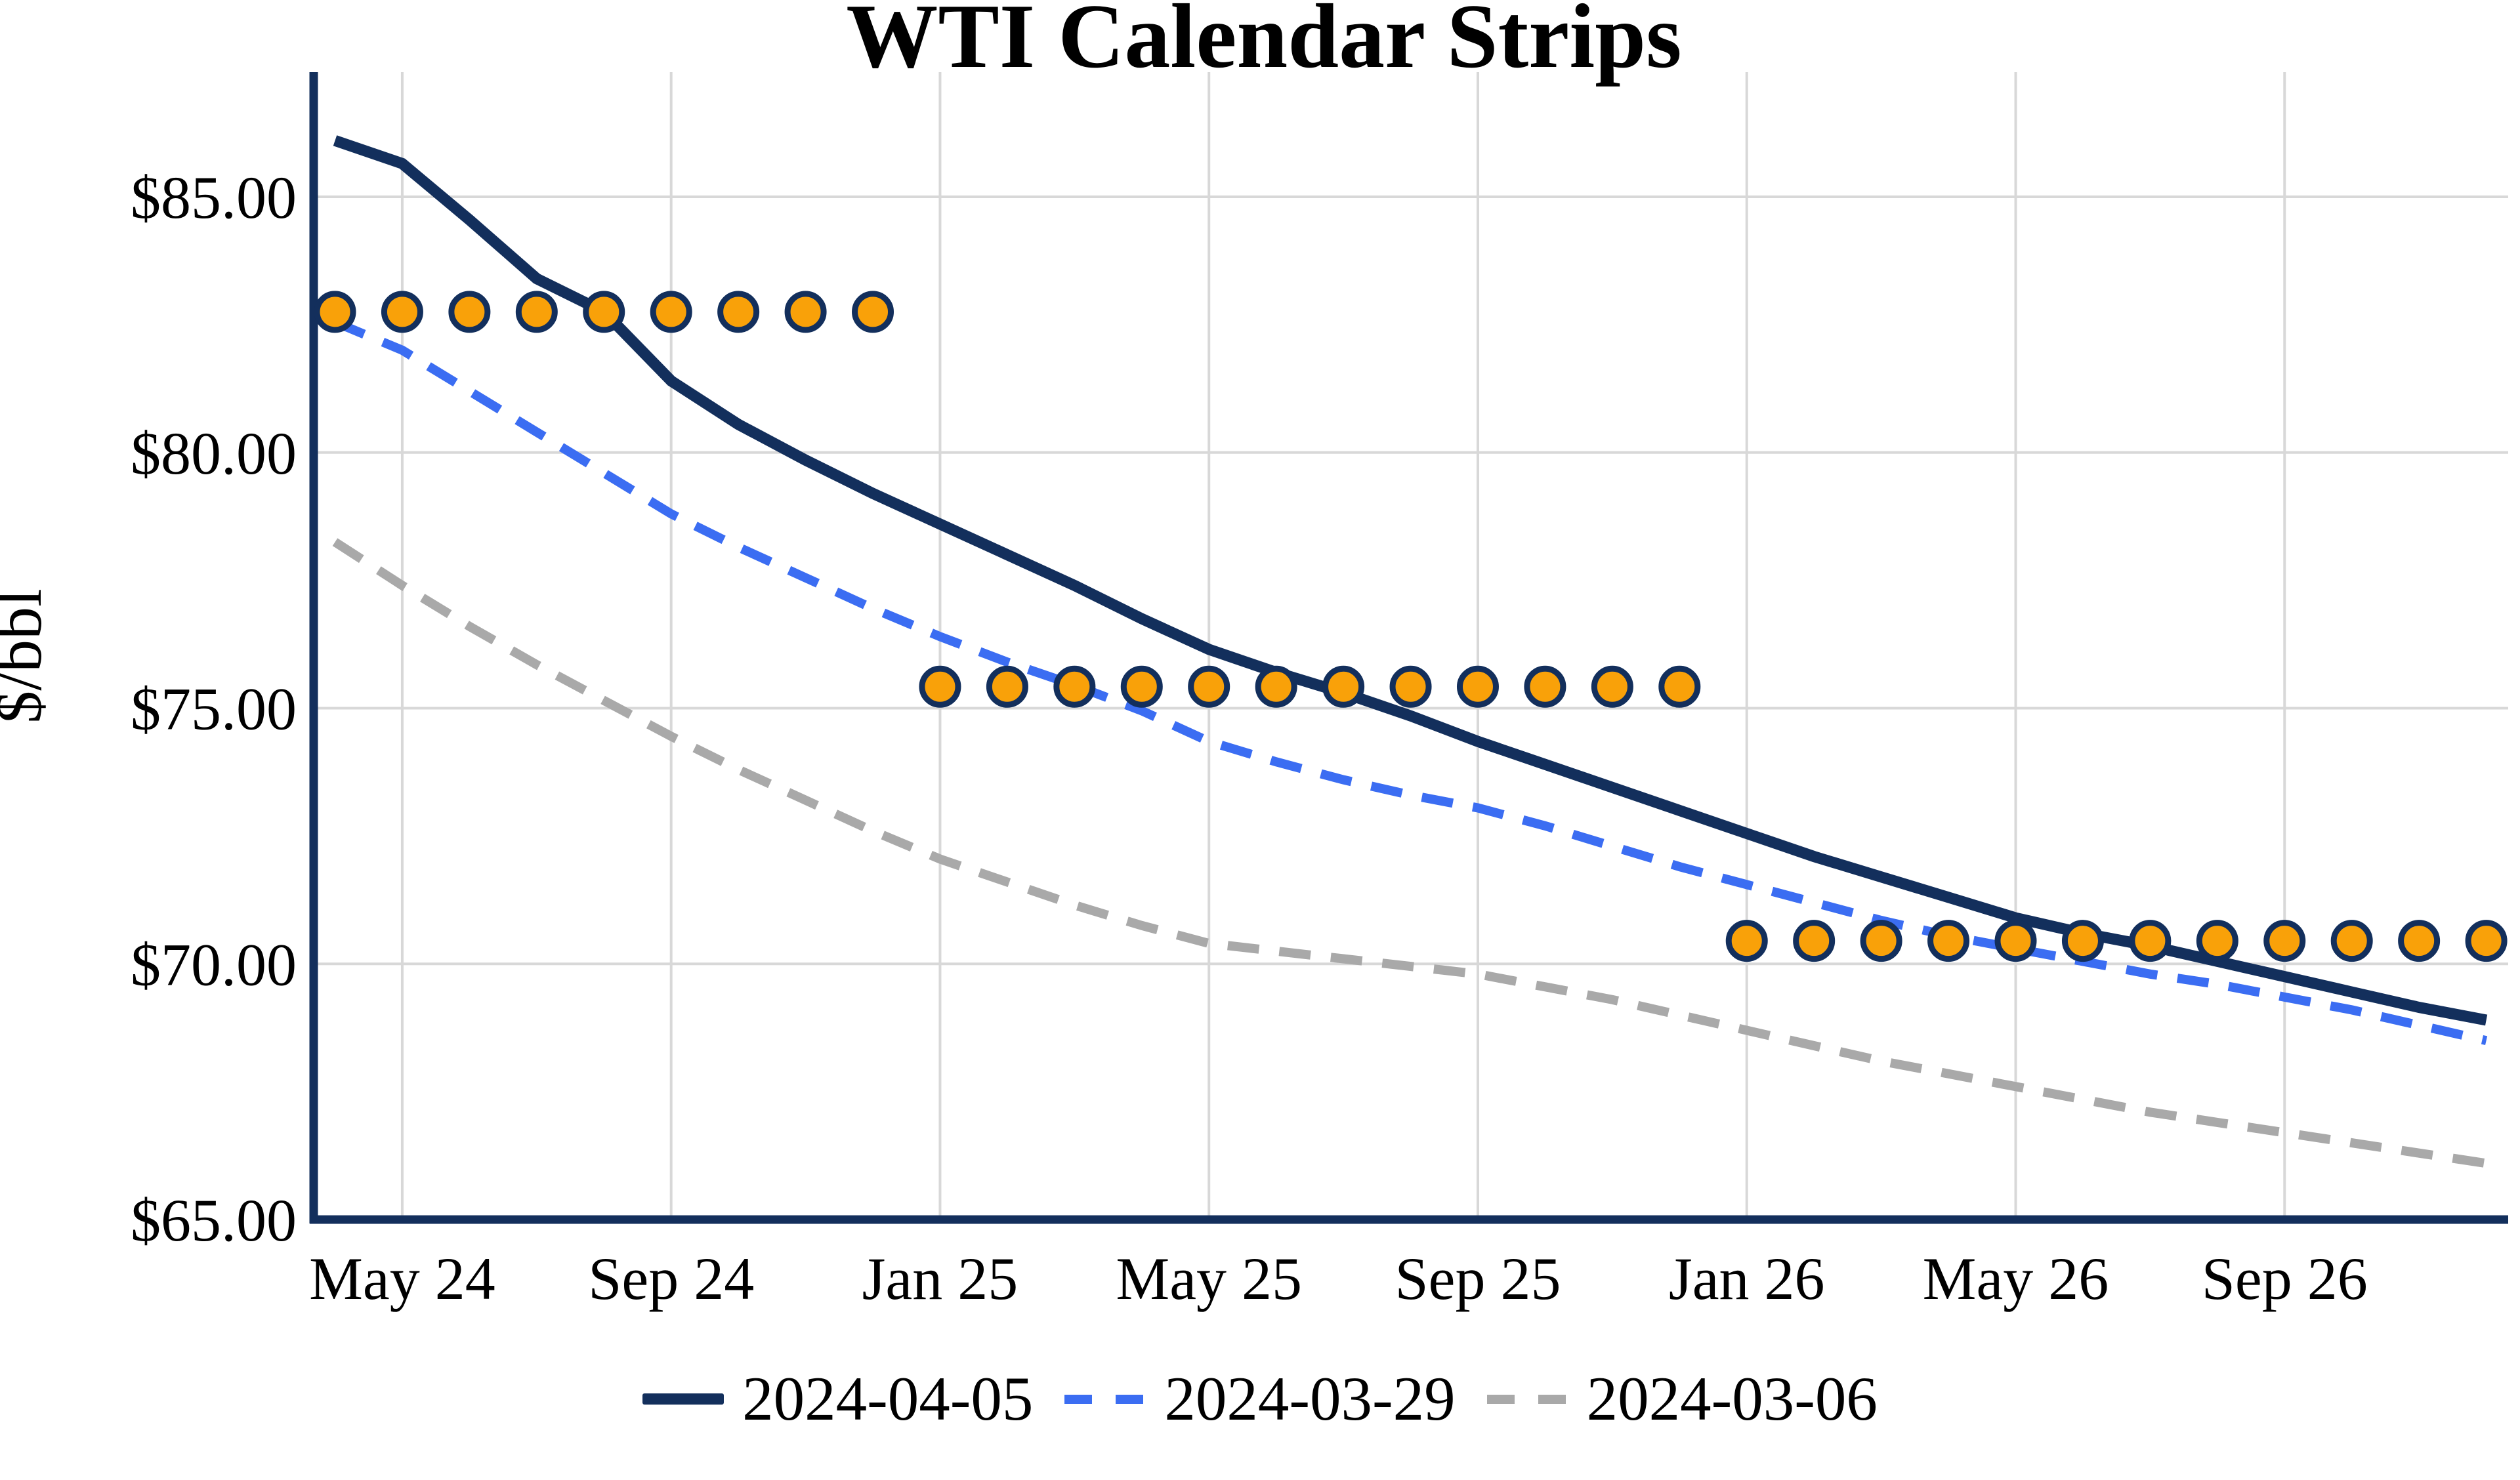  I want to click on x-tick-label: May 26, so click(2016, 1278).